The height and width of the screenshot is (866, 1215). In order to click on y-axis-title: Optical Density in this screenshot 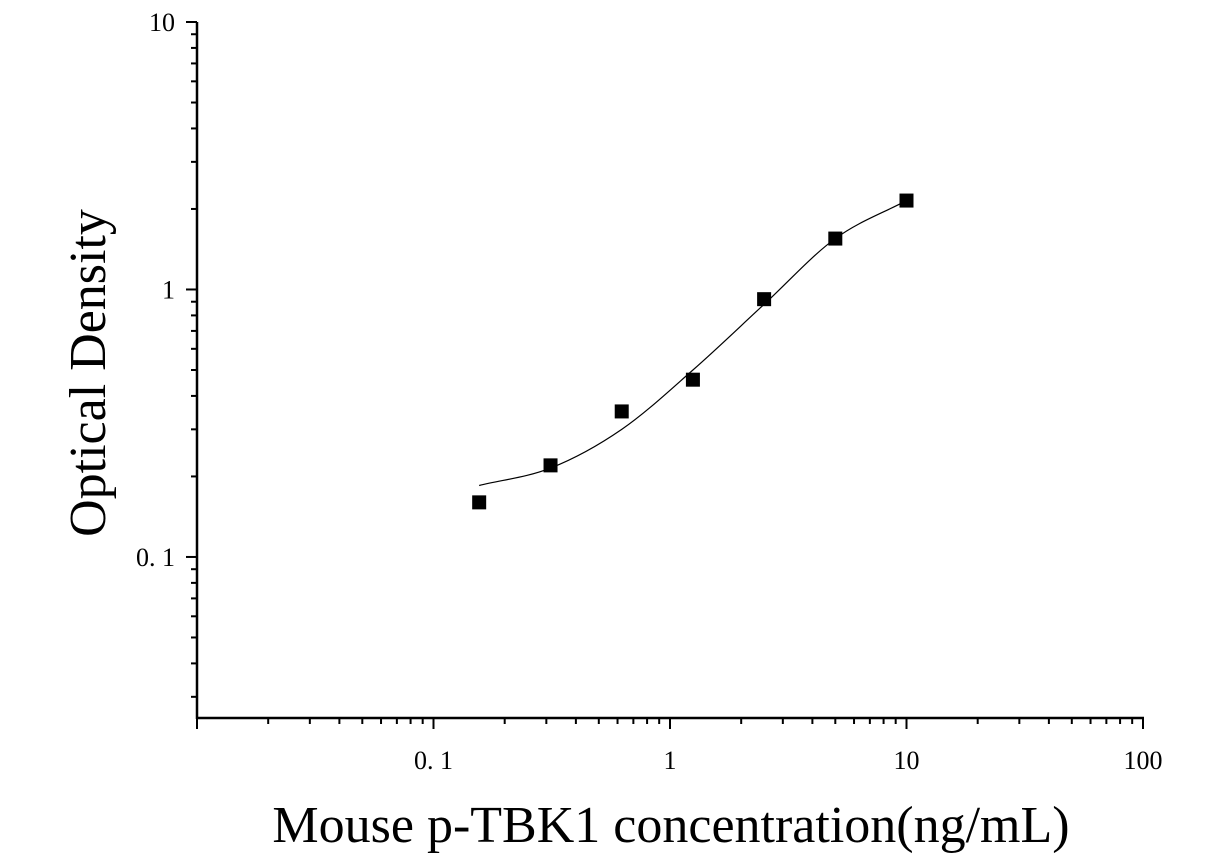, I will do `click(88, 373)`.